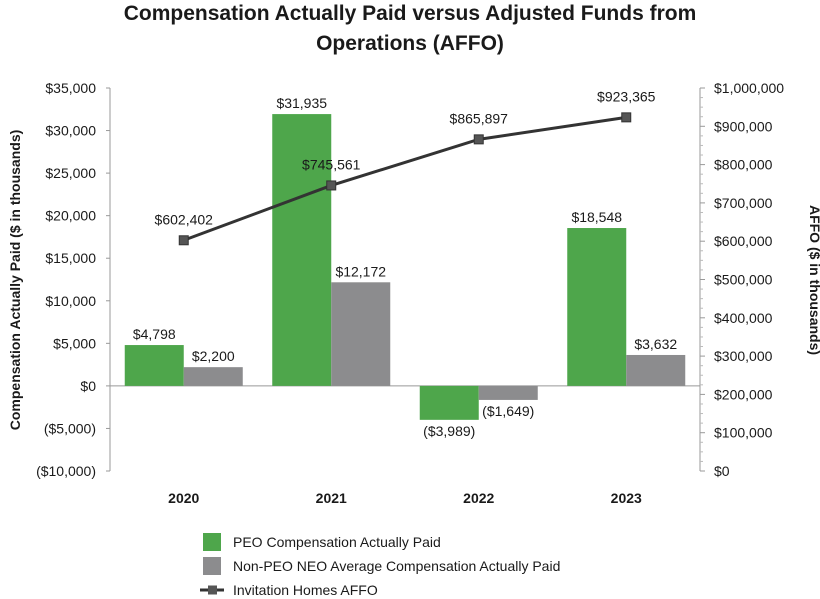 The height and width of the screenshot is (599, 820). I want to click on right-tick-label: $800,000, so click(743, 165).